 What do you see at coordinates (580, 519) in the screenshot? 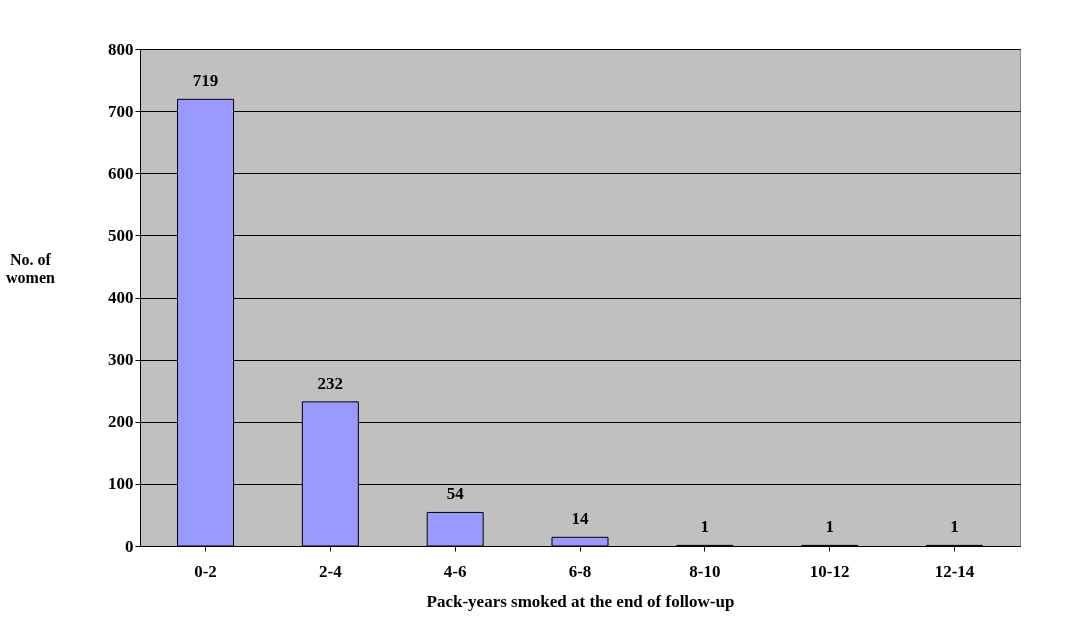
I see `data-label: 14` at bounding box center [580, 519].